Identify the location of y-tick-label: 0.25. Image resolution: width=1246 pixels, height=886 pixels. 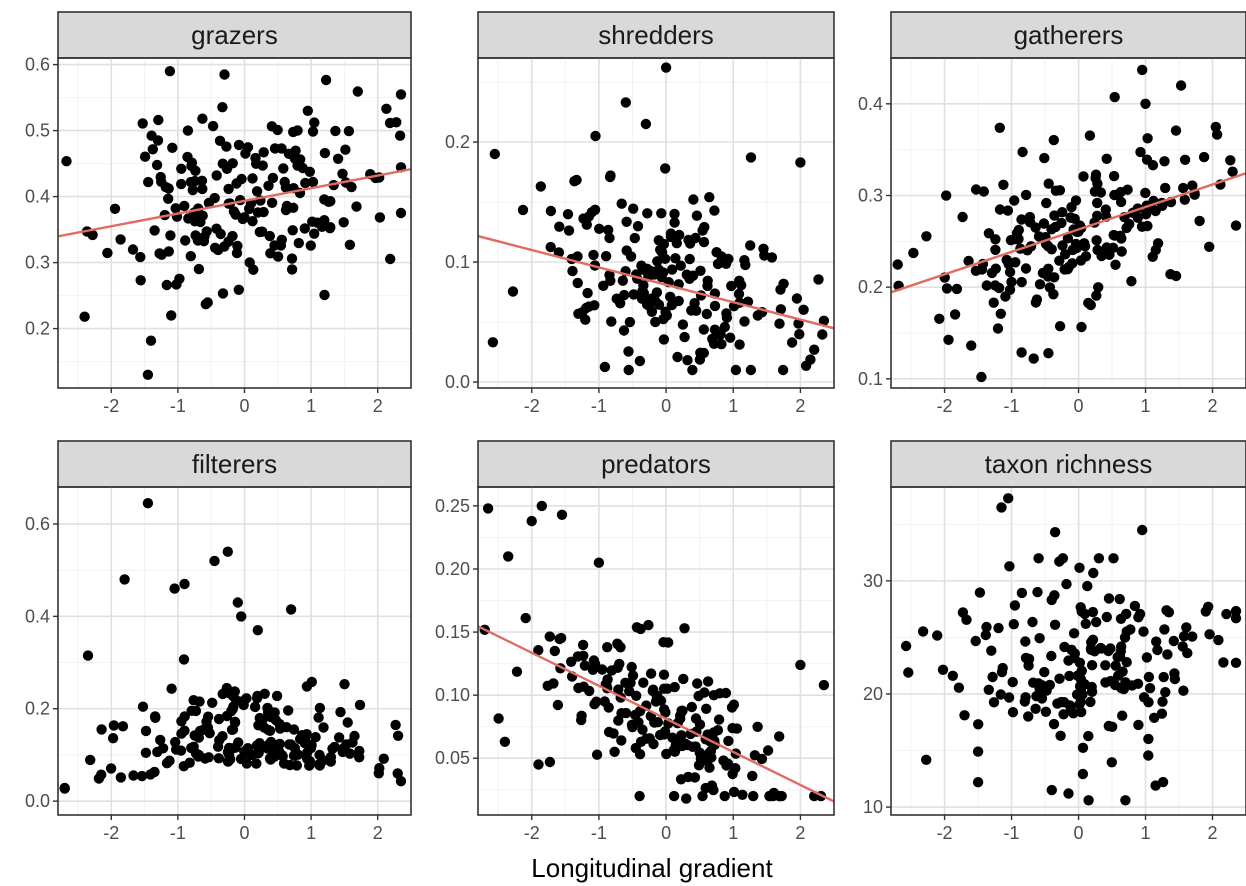
(452, 506).